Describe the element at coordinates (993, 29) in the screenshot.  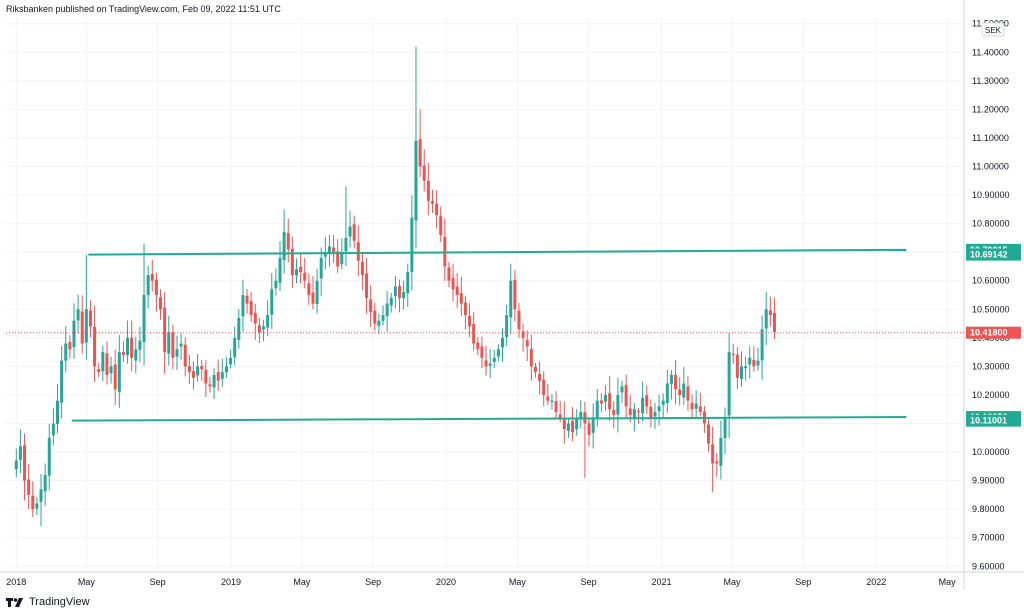
I see `currency-badge` at that location.